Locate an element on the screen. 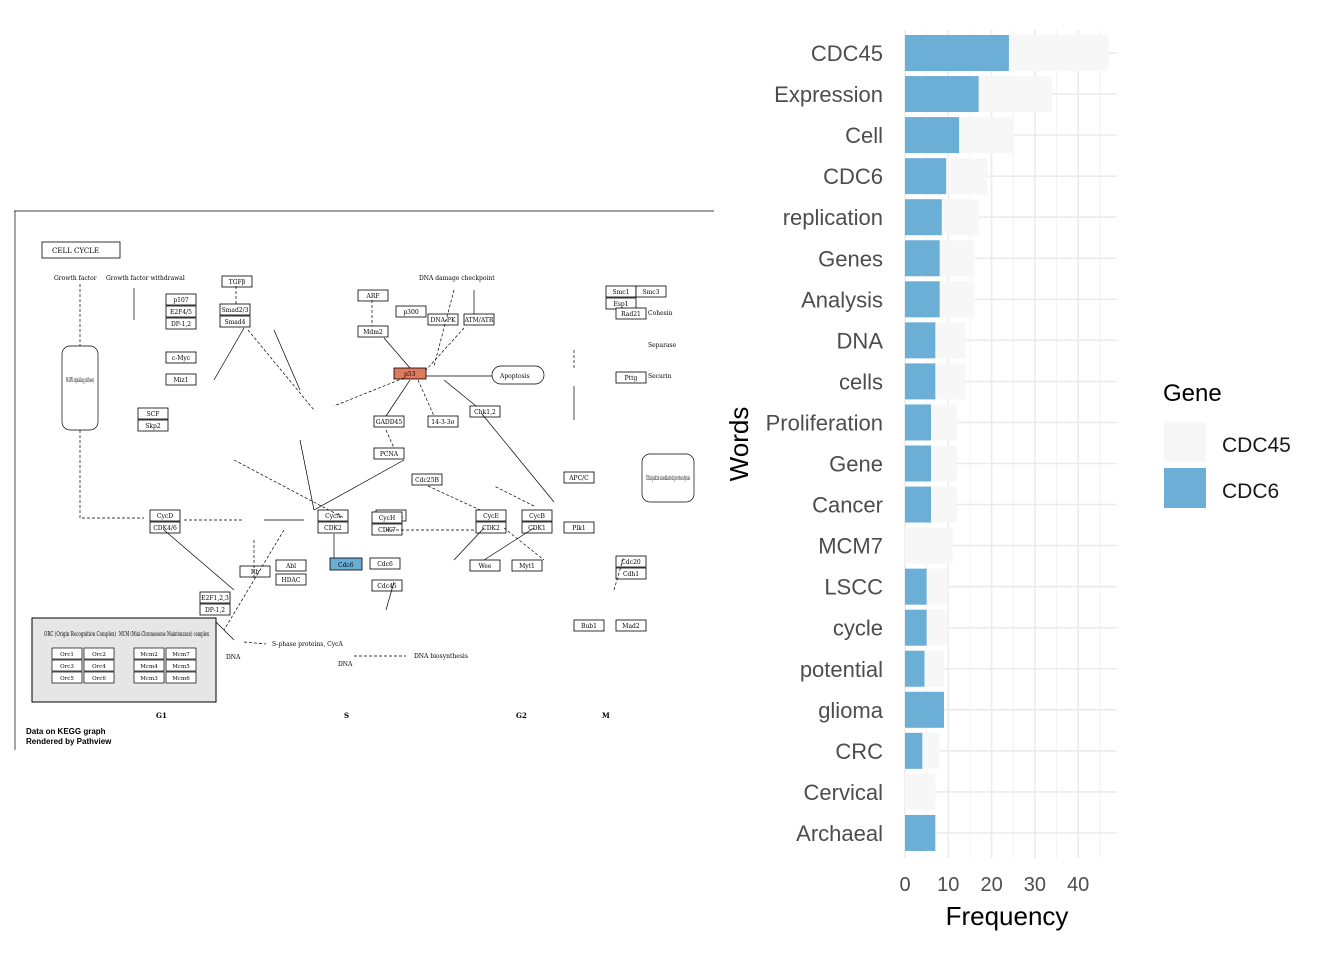 The width and height of the screenshot is (1344, 960). gene-label: Pttg is located at coordinates (631, 378).